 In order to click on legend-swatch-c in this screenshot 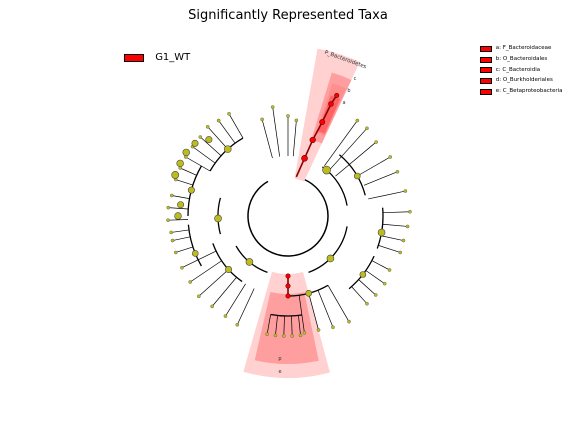, I will do `click(486, 70)`.